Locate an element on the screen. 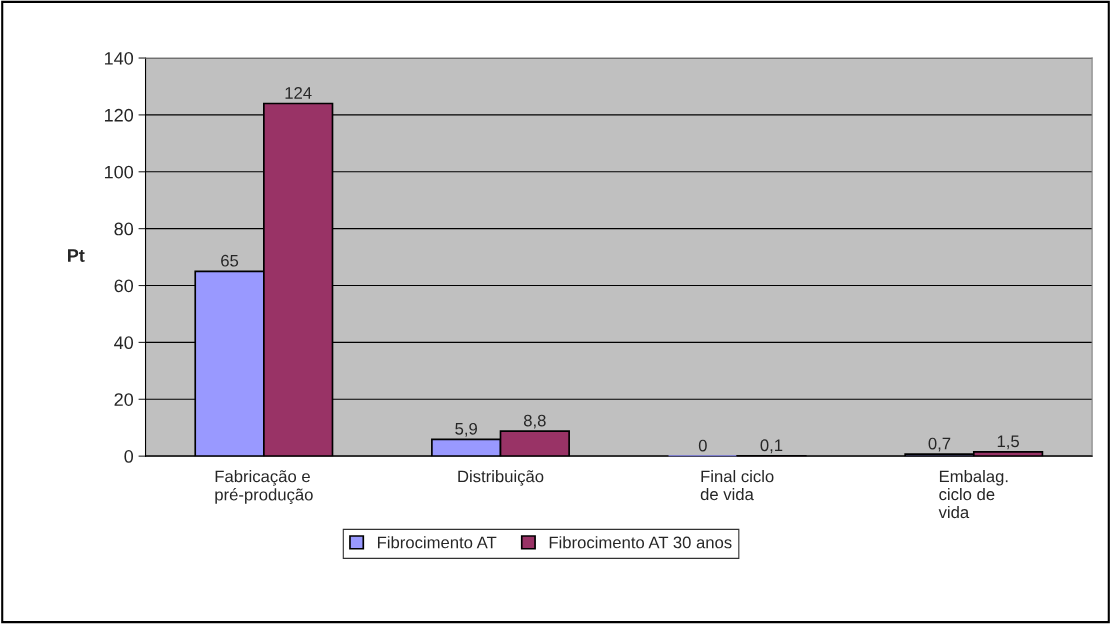 This screenshot has height=624, width=1111. data-label: 0,7 is located at coordinates (939, 444).